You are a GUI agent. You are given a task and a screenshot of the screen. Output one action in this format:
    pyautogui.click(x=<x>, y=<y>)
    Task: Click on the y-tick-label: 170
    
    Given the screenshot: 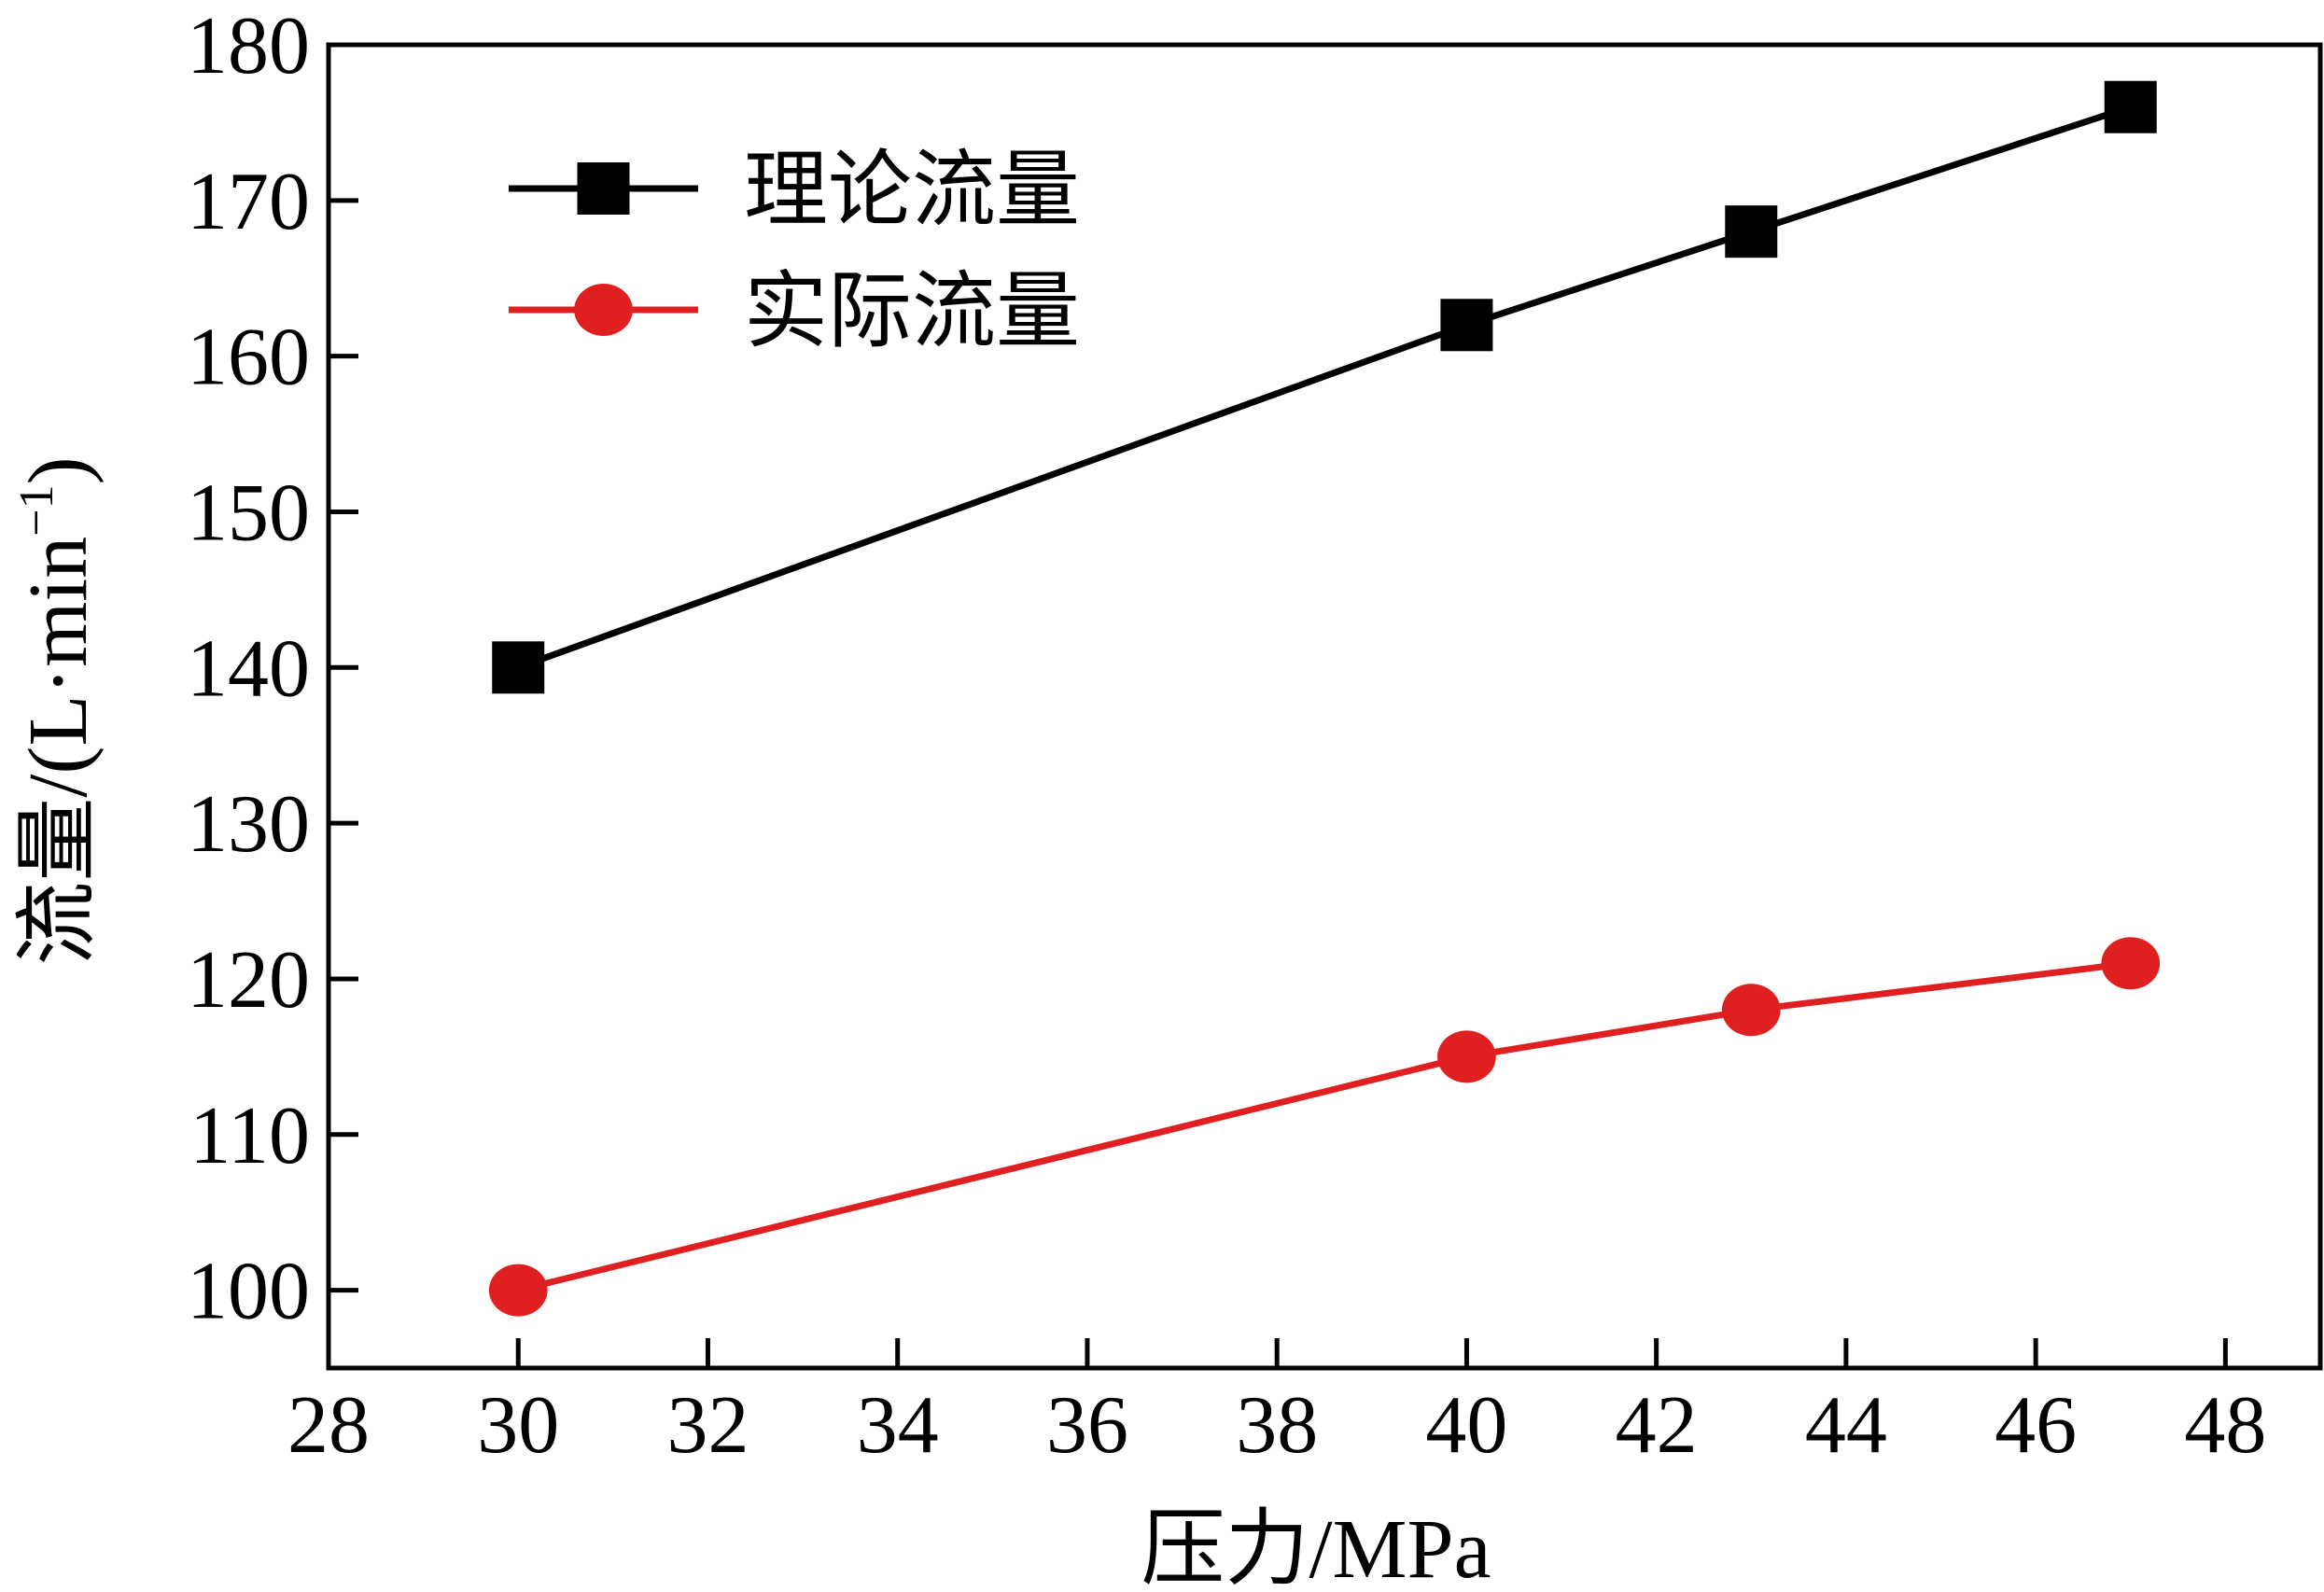 What is the action you would take?
    pyautogui.click(x=248, y=202)
    